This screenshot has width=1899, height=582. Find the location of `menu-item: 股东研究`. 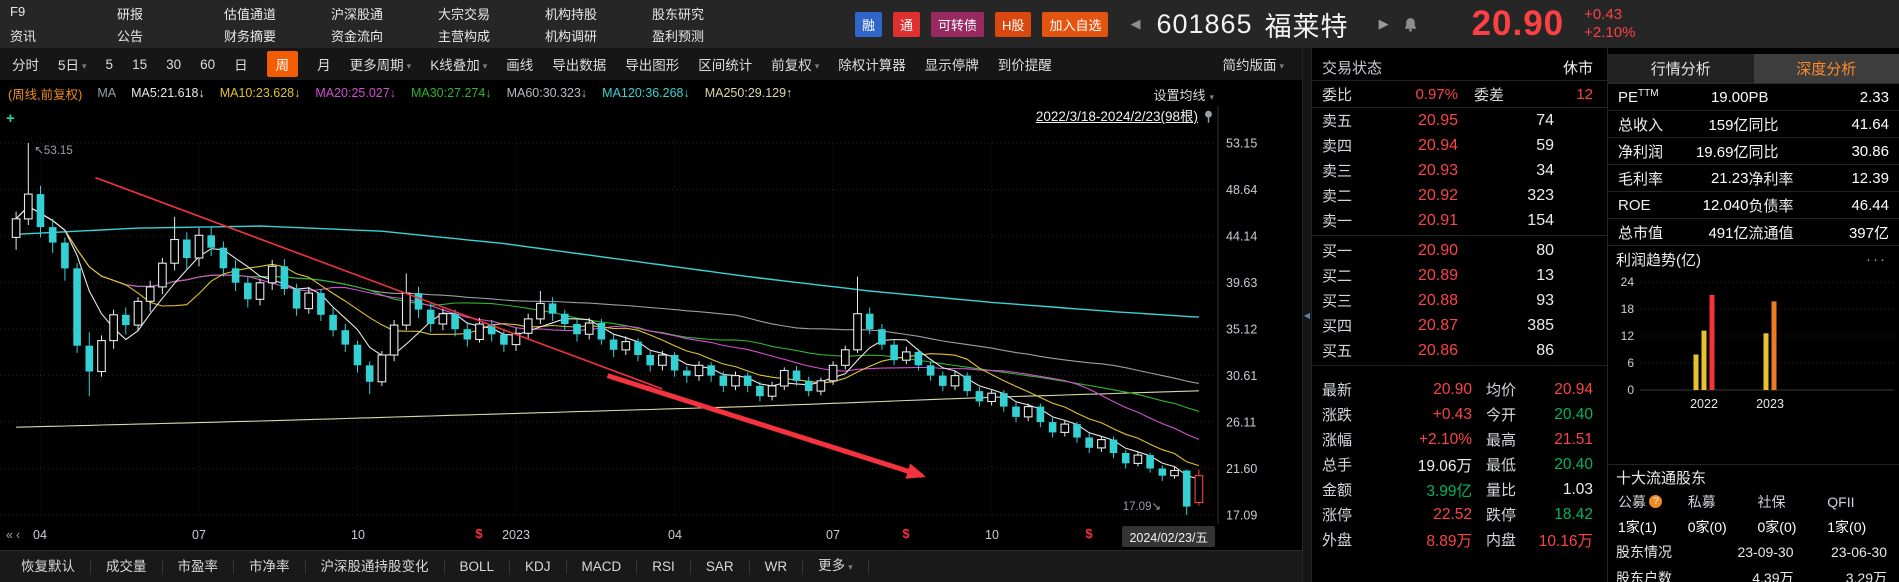

menu-item: 股东研究 is located at coordinates (678, 14).